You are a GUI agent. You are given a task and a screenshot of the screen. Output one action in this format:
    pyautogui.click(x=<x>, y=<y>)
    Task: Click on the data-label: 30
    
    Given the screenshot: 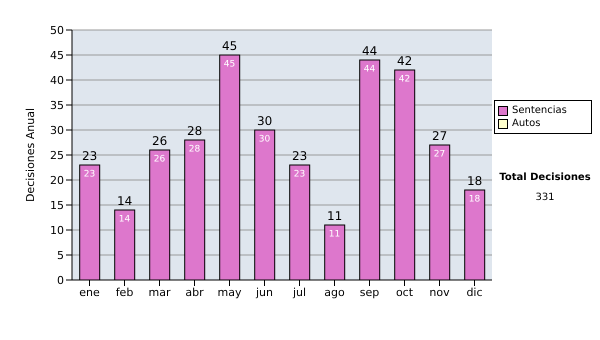 What is the action you would take?
    pyautogui.click(x=264, y=139)
    